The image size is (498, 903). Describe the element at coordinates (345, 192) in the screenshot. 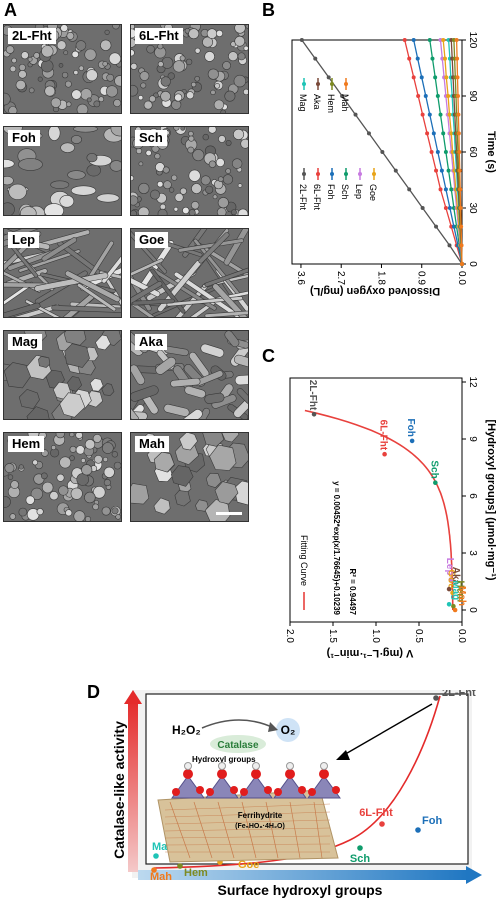

I see `legend-label: Sch` at that location.